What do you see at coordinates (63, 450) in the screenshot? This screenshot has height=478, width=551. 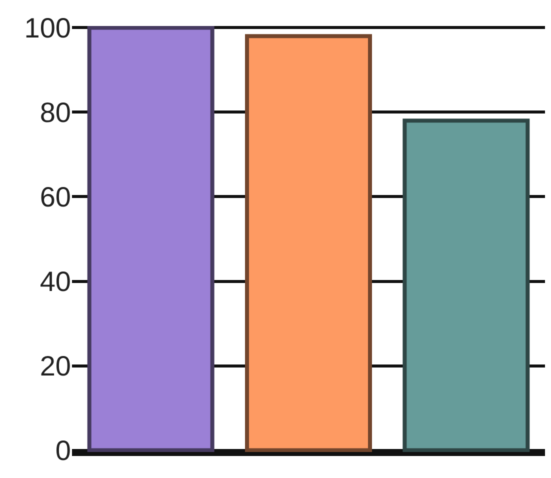 I see `y-tick-label: 0` at bounding box center [63, 450].